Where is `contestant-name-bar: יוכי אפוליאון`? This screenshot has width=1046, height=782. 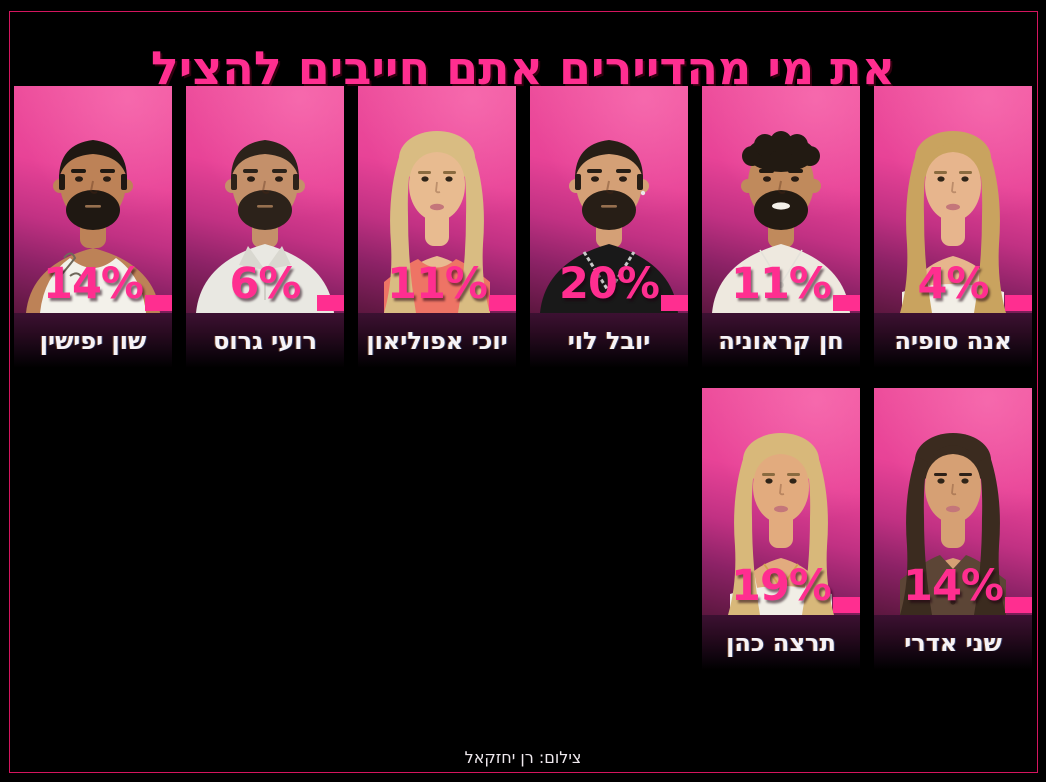
contestant-name-bar: יוכי אפוליאון is located at coordinates (437, 340).